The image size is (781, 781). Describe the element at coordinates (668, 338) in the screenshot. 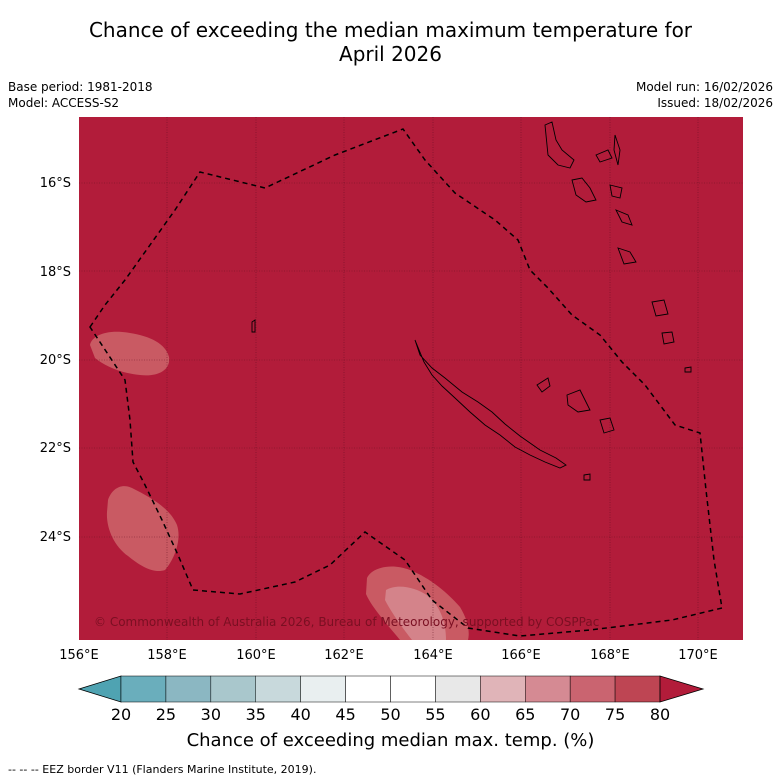

I see `island-aneityum` at that location.